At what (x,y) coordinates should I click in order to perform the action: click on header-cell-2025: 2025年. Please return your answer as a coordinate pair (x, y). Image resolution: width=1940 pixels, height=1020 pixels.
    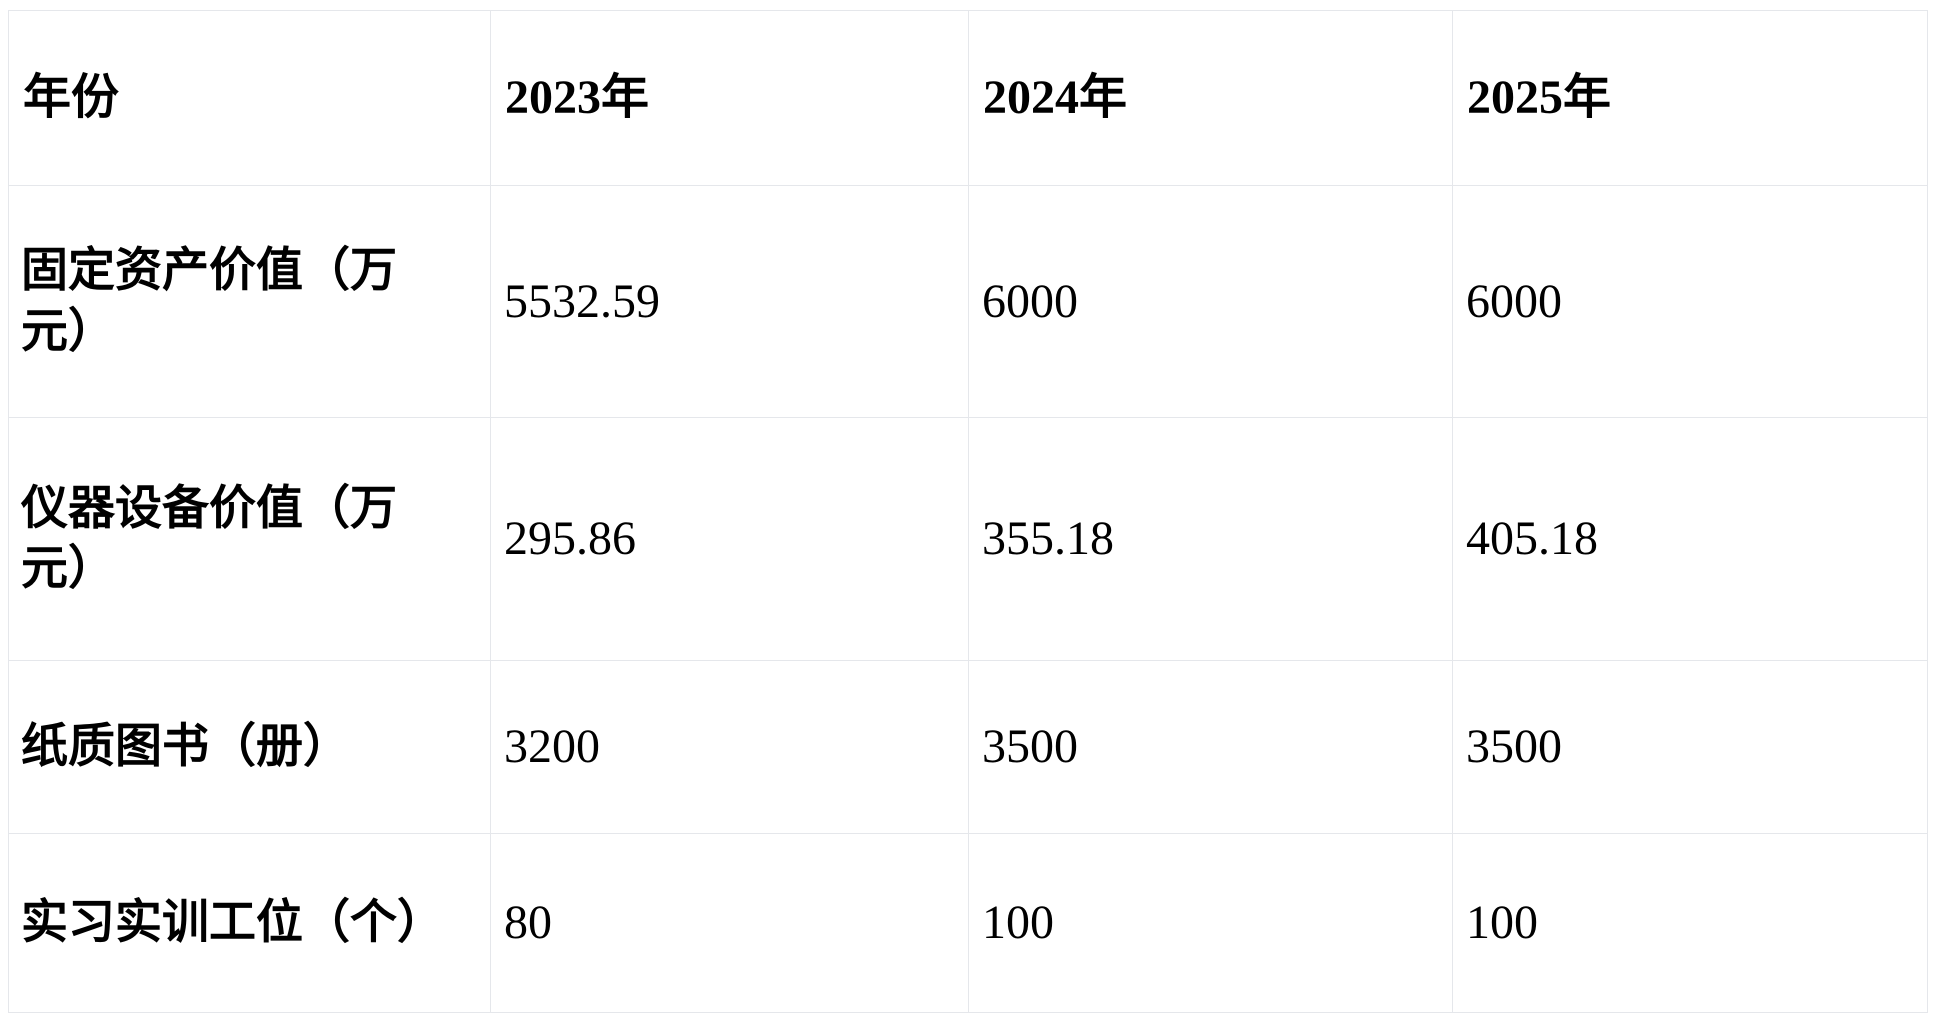
    Looking at the image, I should click on (1690, 98).